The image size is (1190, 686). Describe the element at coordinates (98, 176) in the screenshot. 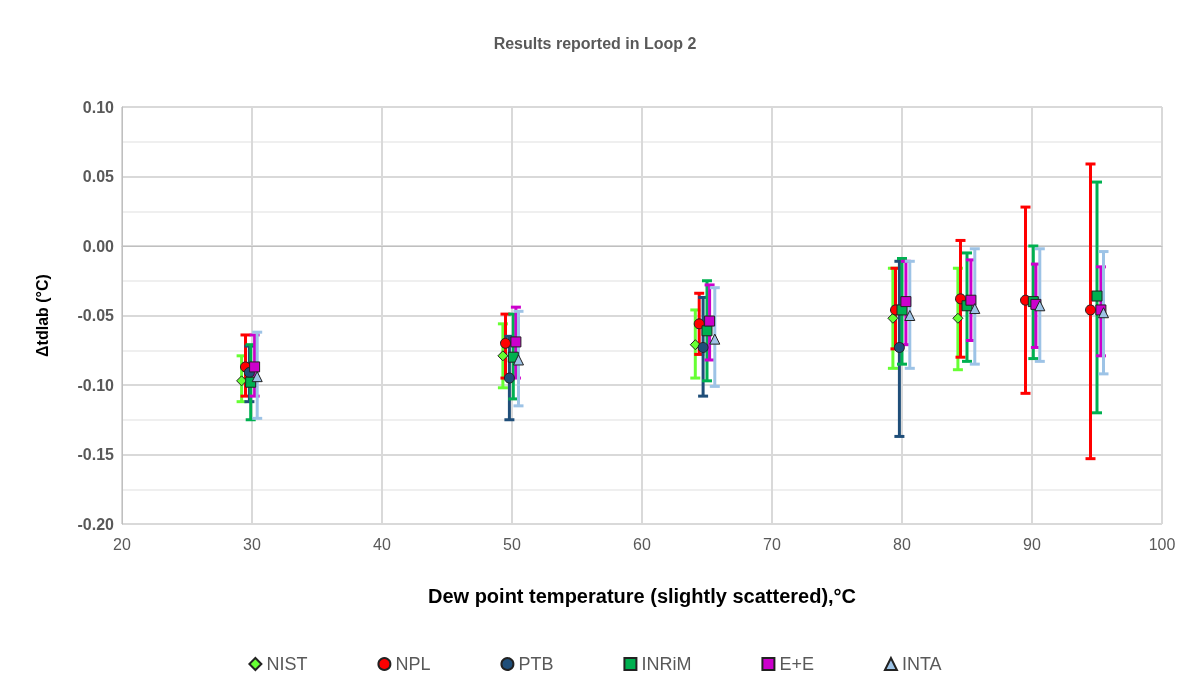

I see `y-tick-label: 0.05` at that location.